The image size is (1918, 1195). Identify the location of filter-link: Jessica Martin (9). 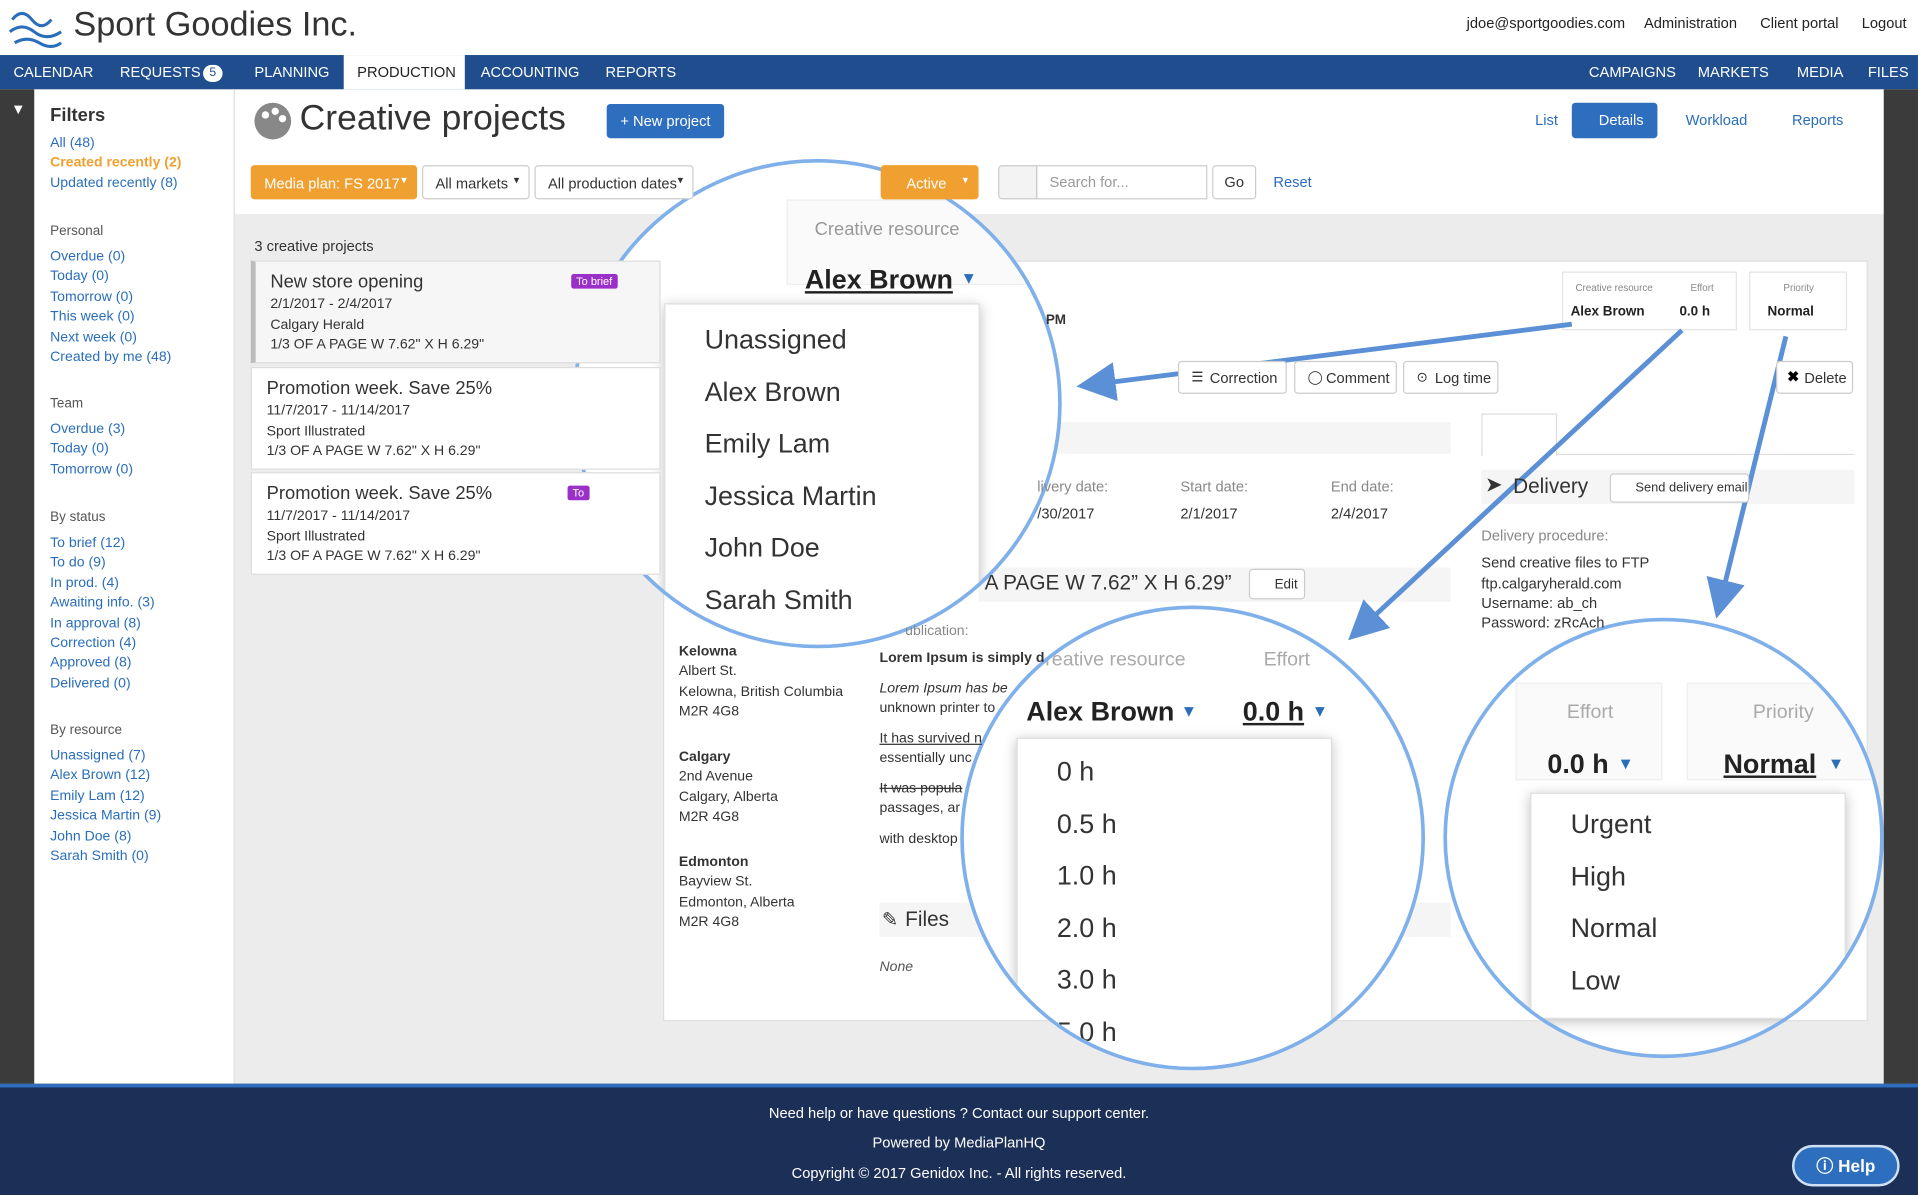
(106, 816).